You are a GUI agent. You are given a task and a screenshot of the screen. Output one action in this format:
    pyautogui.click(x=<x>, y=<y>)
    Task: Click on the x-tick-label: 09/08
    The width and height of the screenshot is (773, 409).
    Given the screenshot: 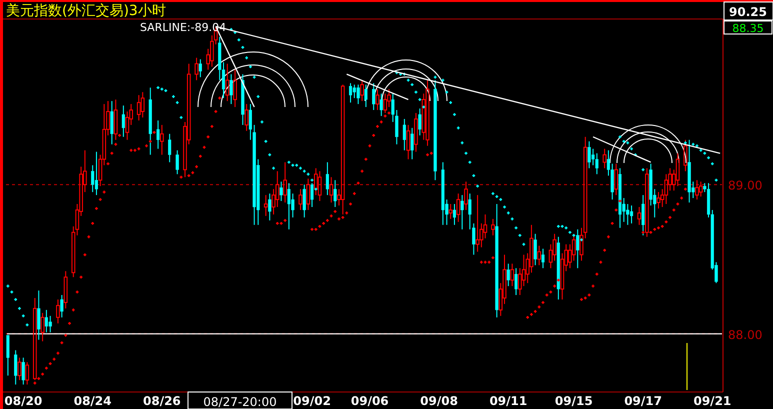 What is the action you would take?
    pyautogui.click(x=439, y=401)
    